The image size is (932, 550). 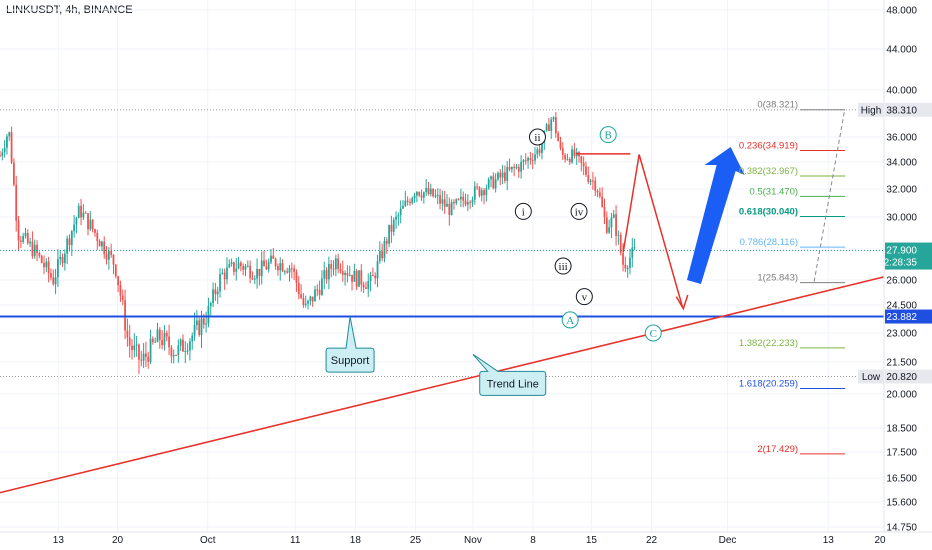 I want to click on low-value: 20.820, so click(x=901, y=377).